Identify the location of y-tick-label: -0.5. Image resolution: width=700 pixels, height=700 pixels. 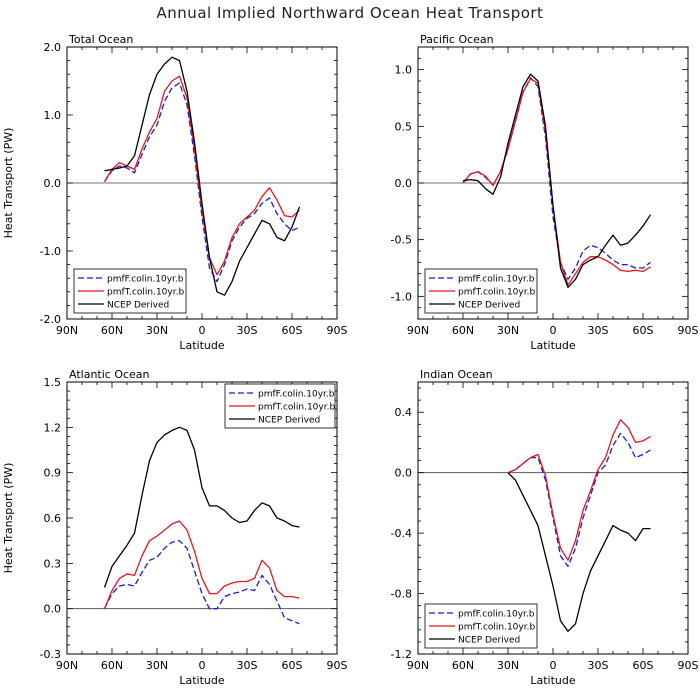
(401, 240).